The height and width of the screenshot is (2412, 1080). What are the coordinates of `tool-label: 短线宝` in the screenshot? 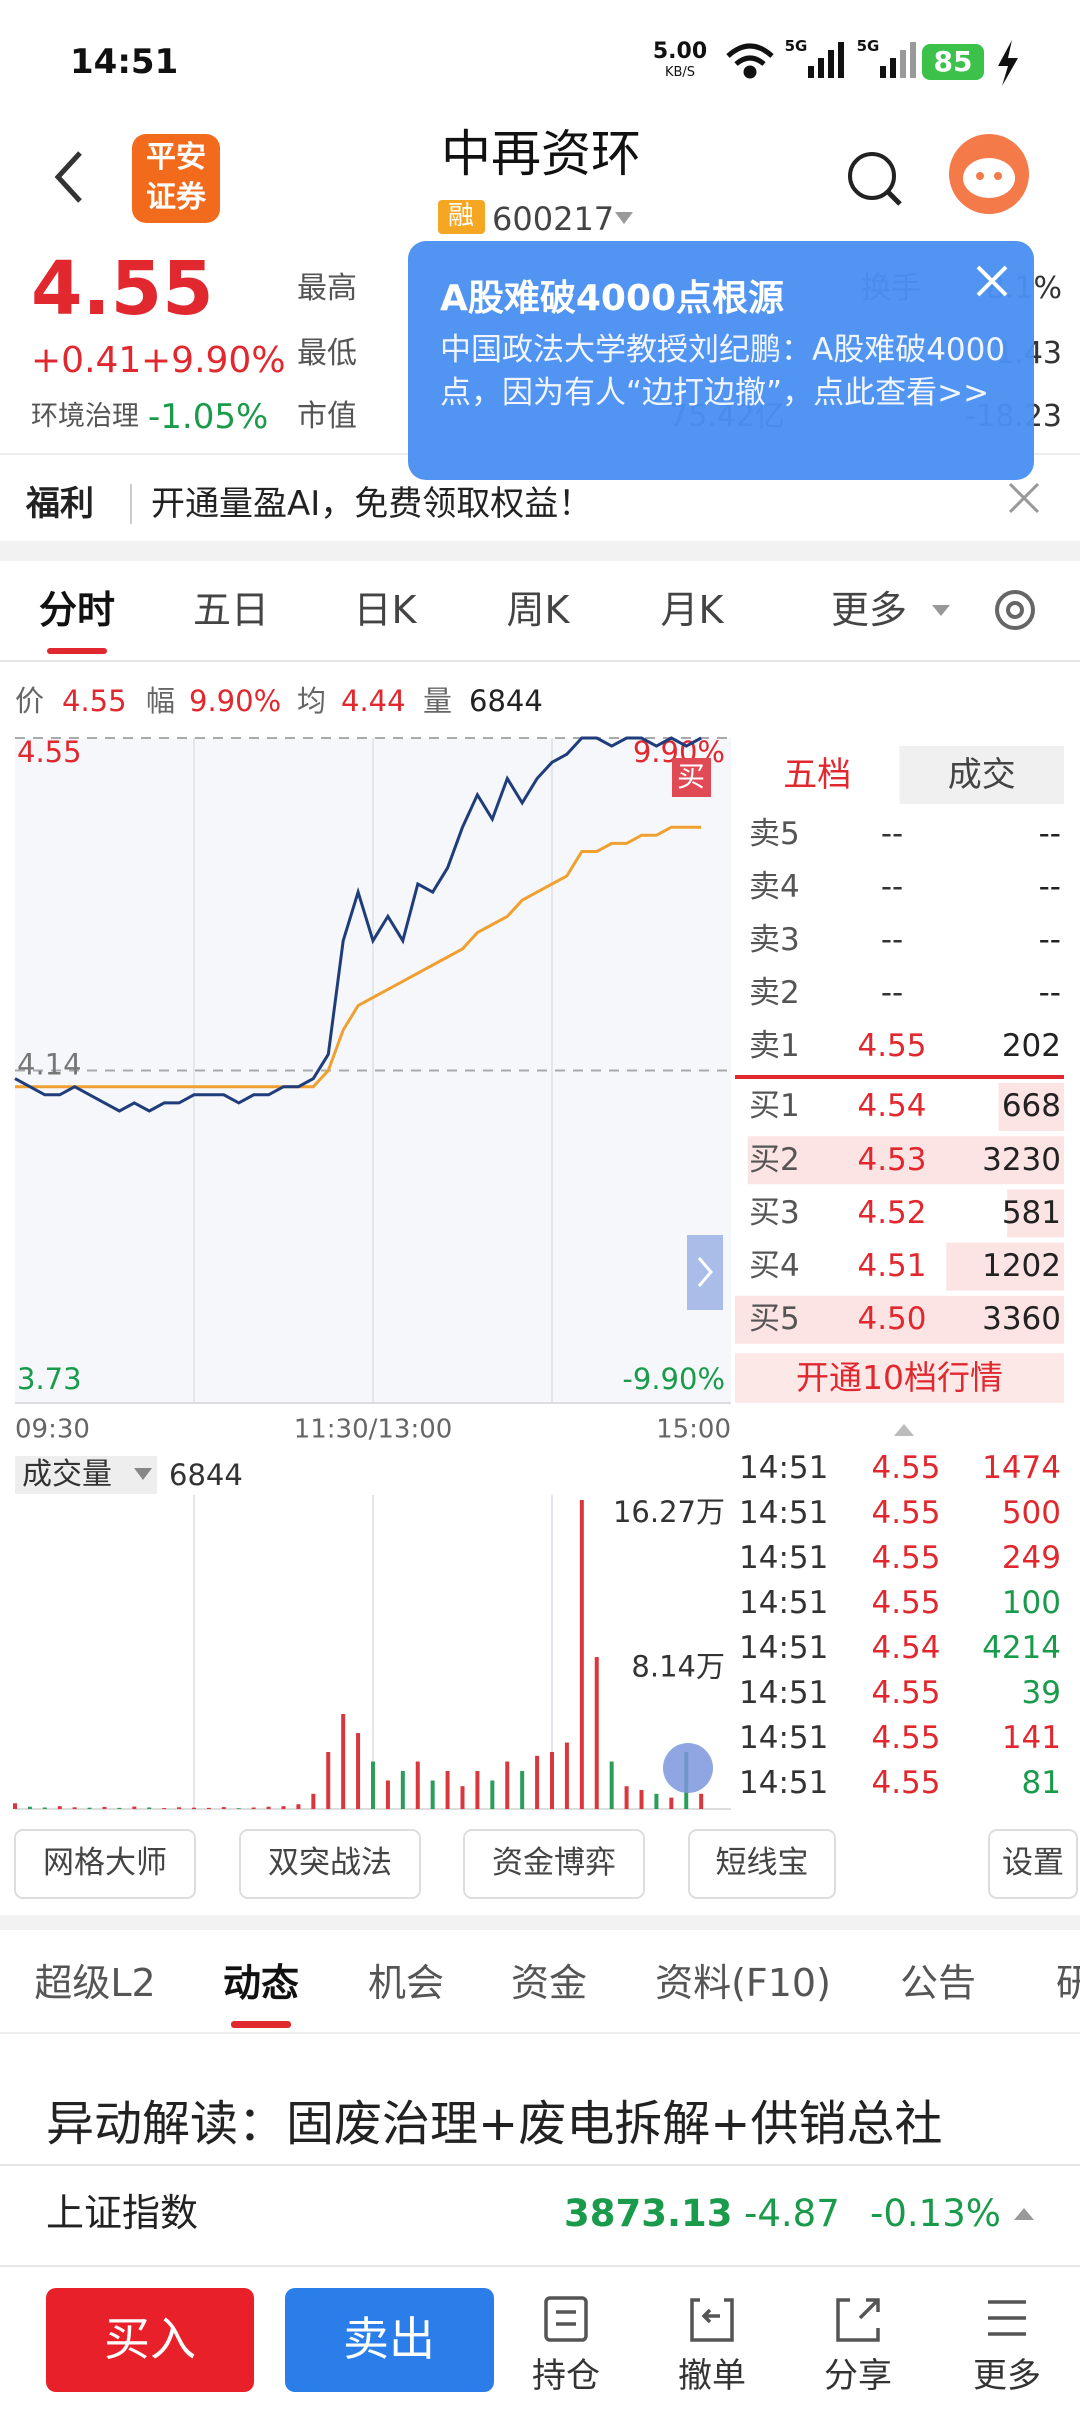 It's located at (762, 1863).